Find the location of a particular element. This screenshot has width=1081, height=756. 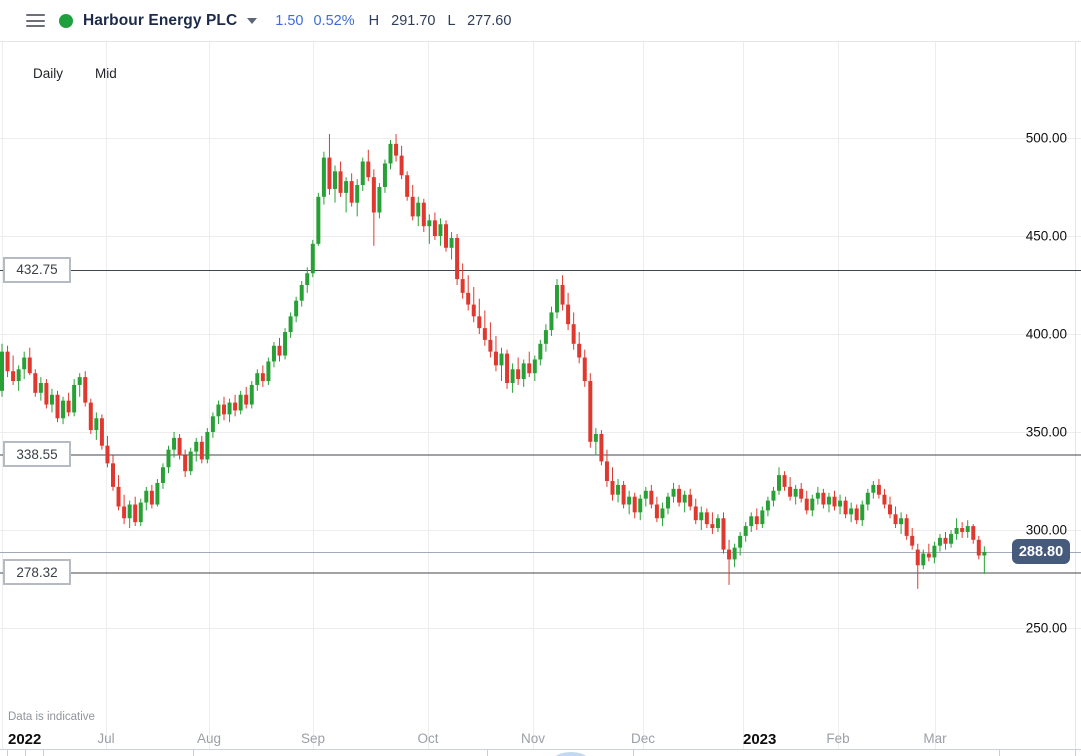

current-price-badge: 288.80 is located at coordinates (1041, 552).